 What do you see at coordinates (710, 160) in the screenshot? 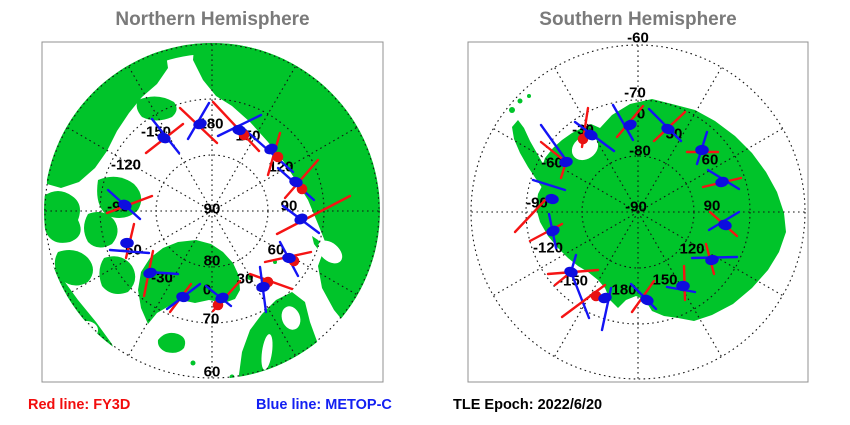
I see `south-grid-label: 60` at bounding box center [710, 160].